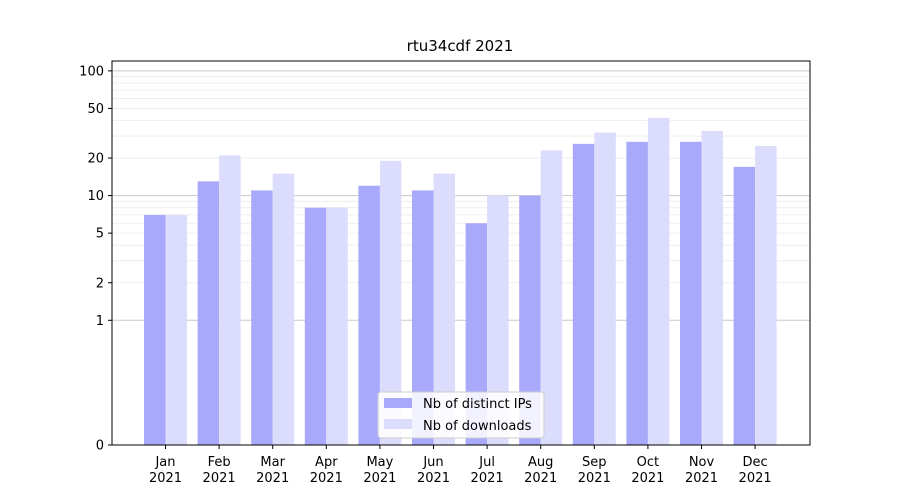 This screenshot has width=900, height=504. What do you see at coordinates (433, 470) in the screenshot?
I see `x-tick-label: Jun 2021` at bounding box center [433, 470].